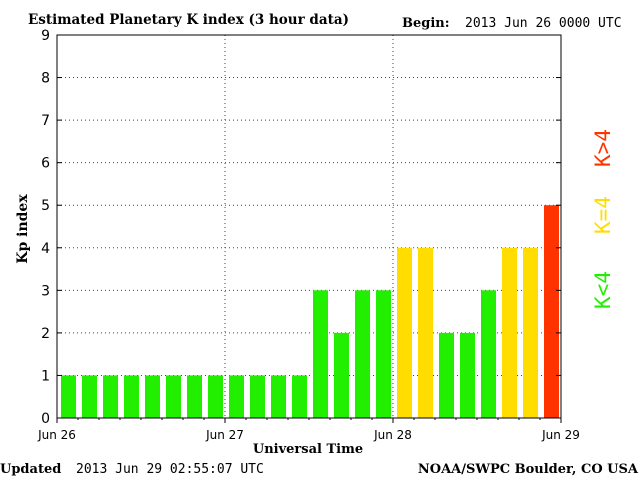 The width and height of the screenshot is (640, 480). Describe the element at coordinates (45, 249) in the screenshot. I see `y-tick-label: 4` at that location.